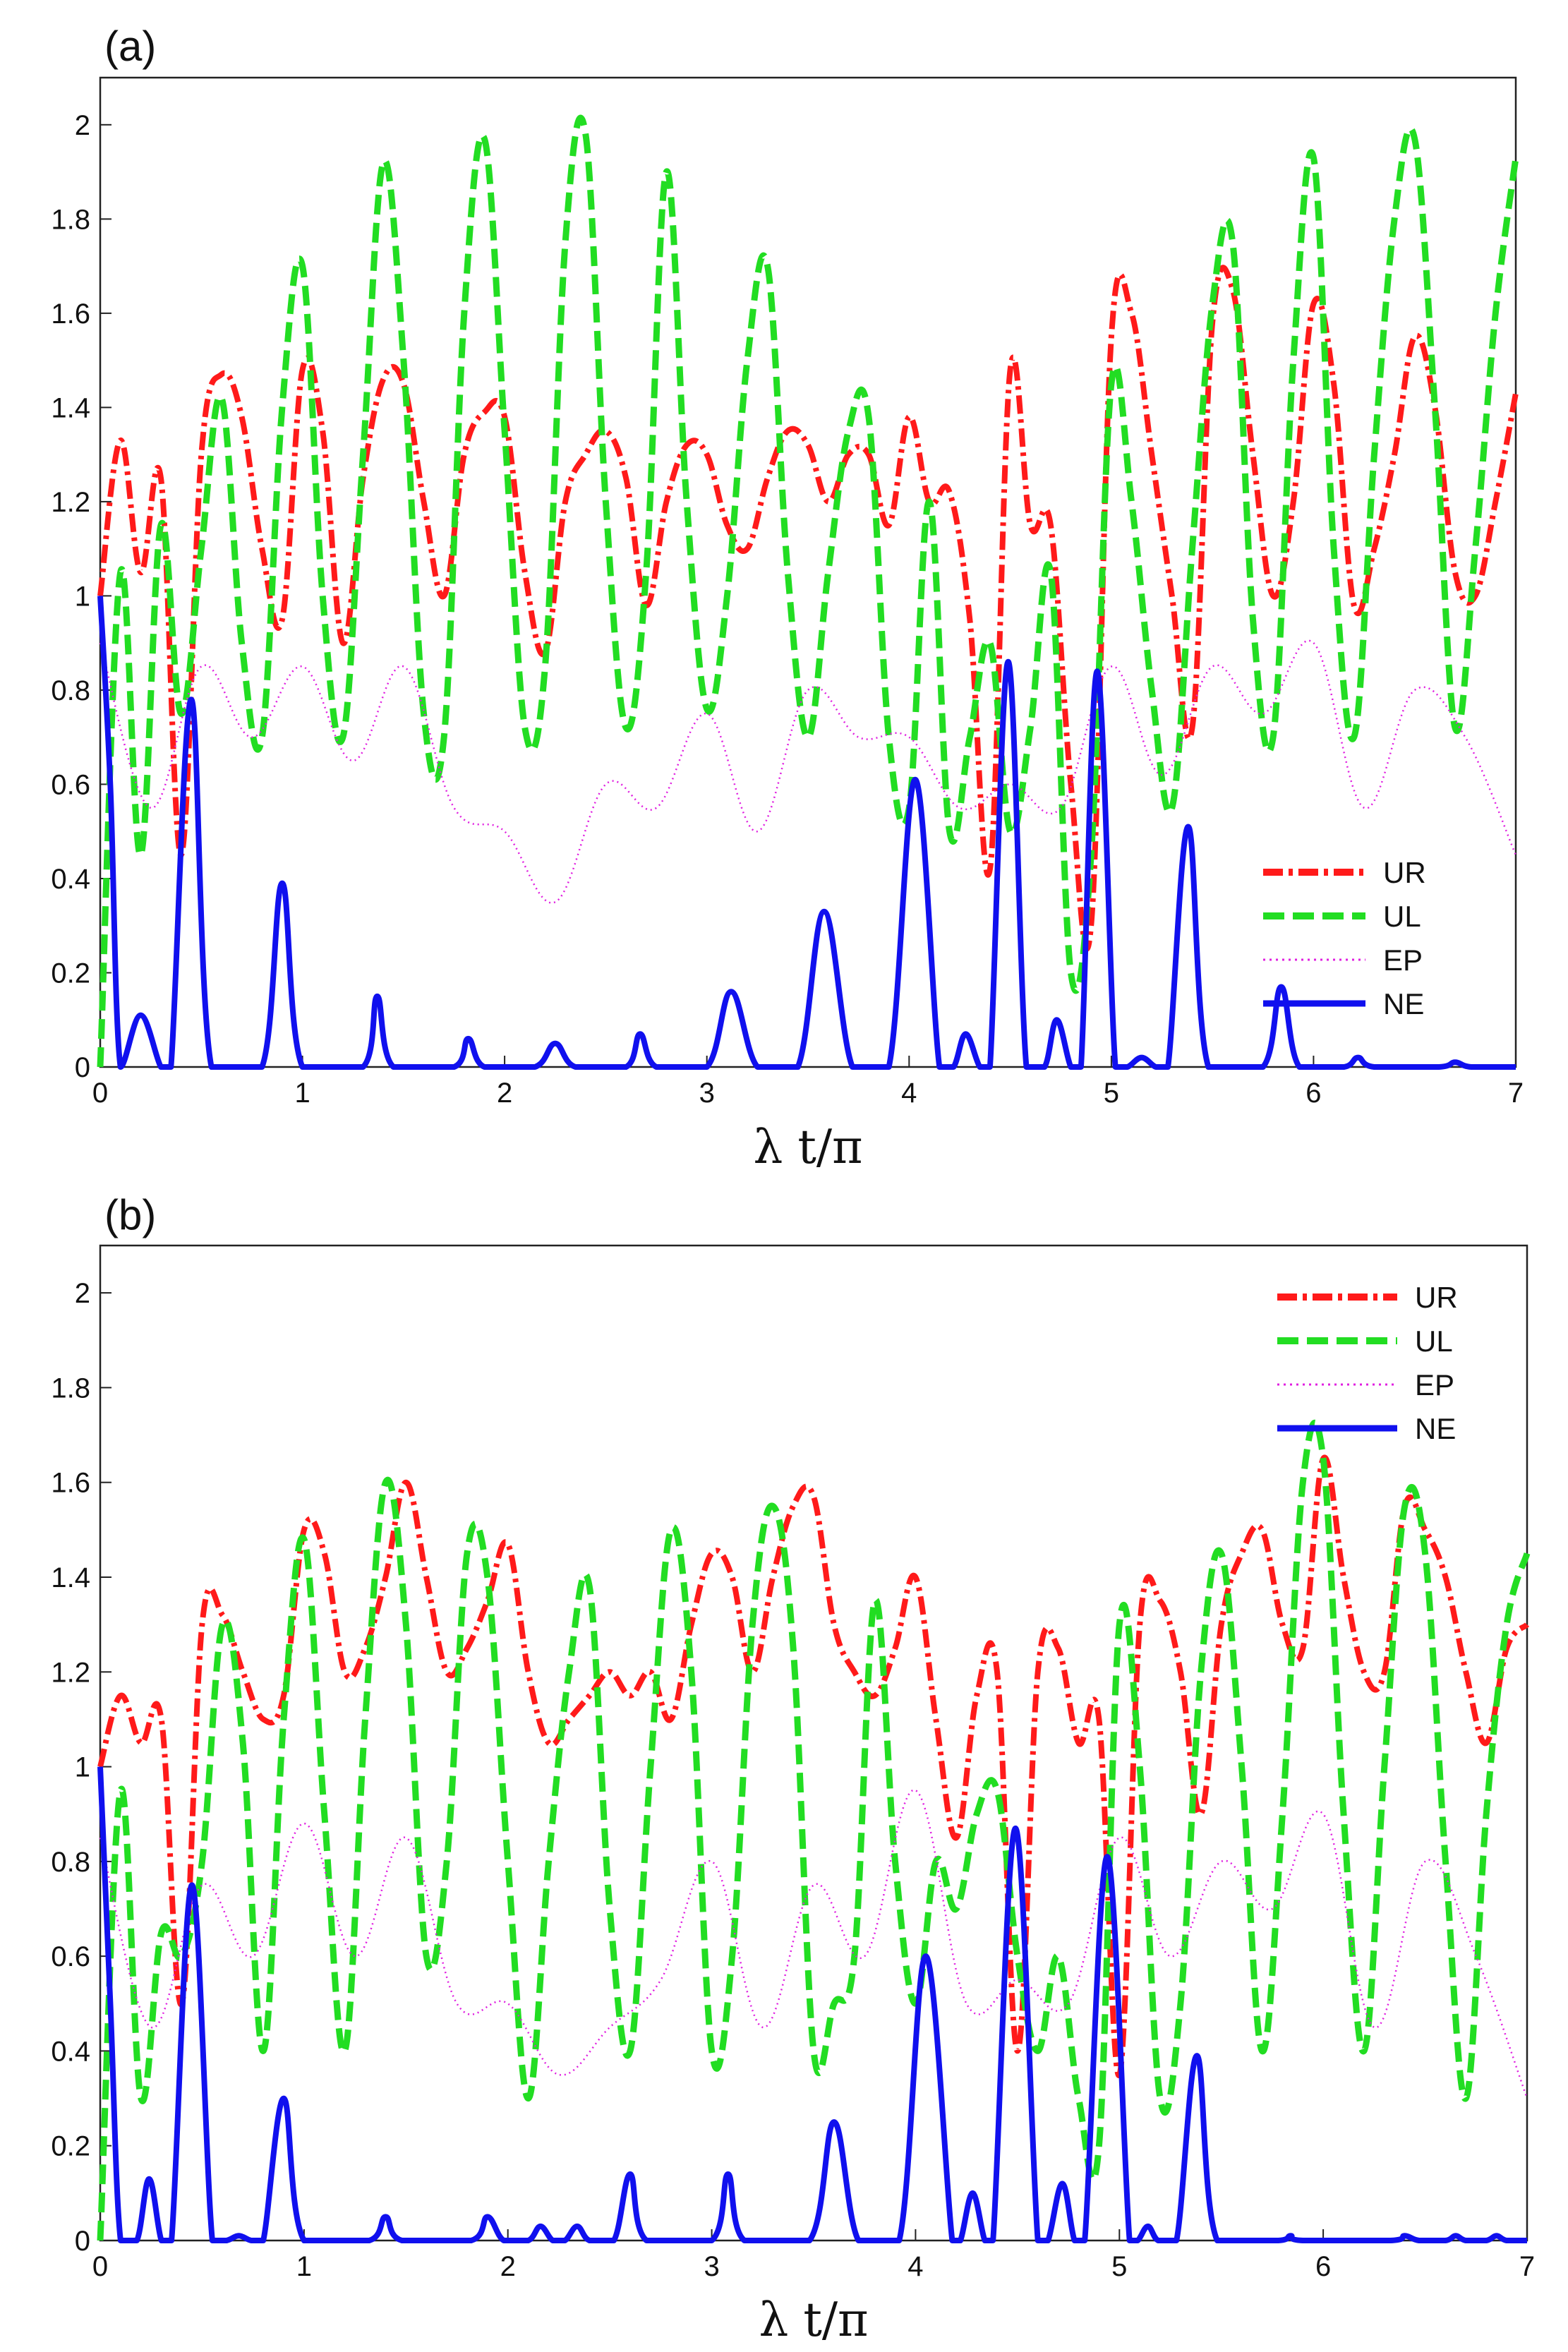 The height and width of the screenshot is (2352, 1568). Describe the element at coordinates (809, 1147) in the screenshot. I see `x-axis-title-a: λ t/π` at that location.